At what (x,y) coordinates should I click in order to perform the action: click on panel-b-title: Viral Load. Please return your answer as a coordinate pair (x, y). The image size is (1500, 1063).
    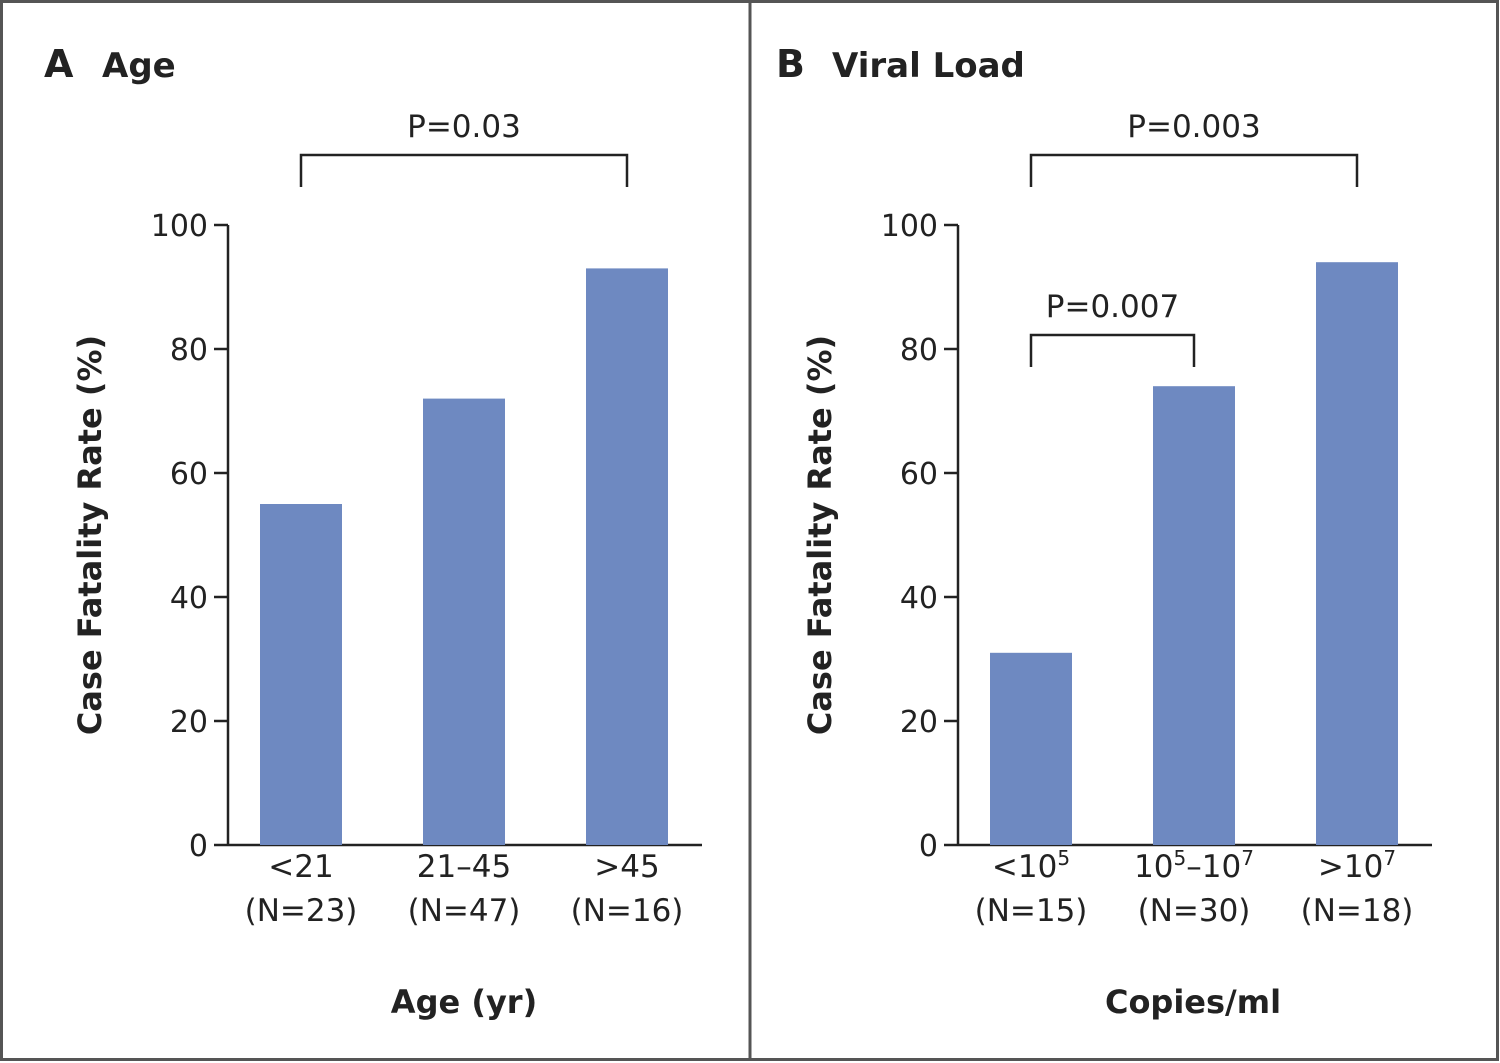
    Looking at the image, I should click on (928, 66).